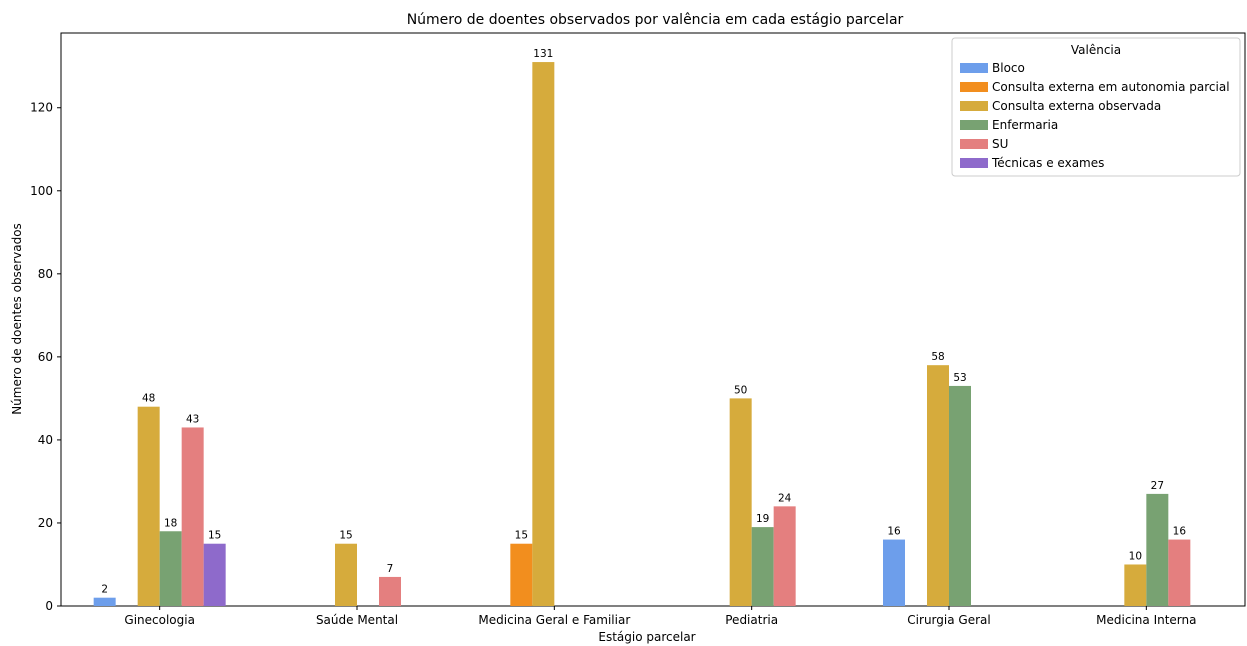 The image size is (1247, 646). Describe the element at coordinates (1157, 486) in the screenshot. I see `data-label: 27` at that location.